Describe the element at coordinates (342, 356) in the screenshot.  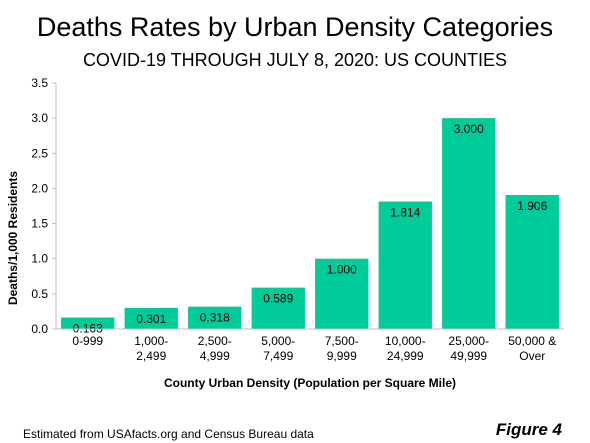
I see `x-tick-label: 9,999` at that location.